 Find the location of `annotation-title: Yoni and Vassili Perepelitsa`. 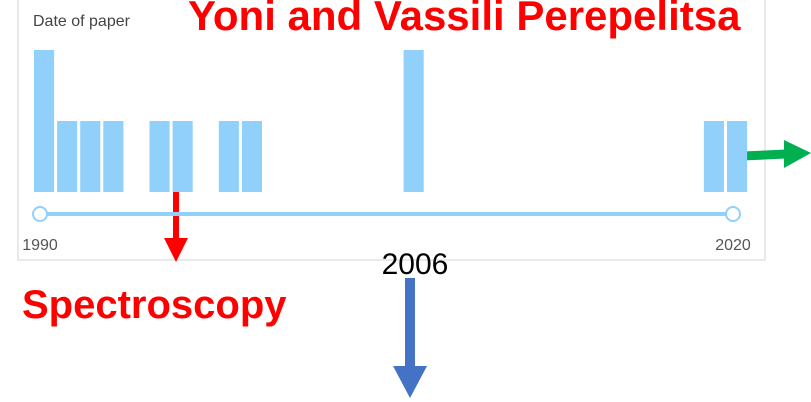

annotation-title: Yoni and Vassili Perepelitsa is located at coordinates (464, 19).